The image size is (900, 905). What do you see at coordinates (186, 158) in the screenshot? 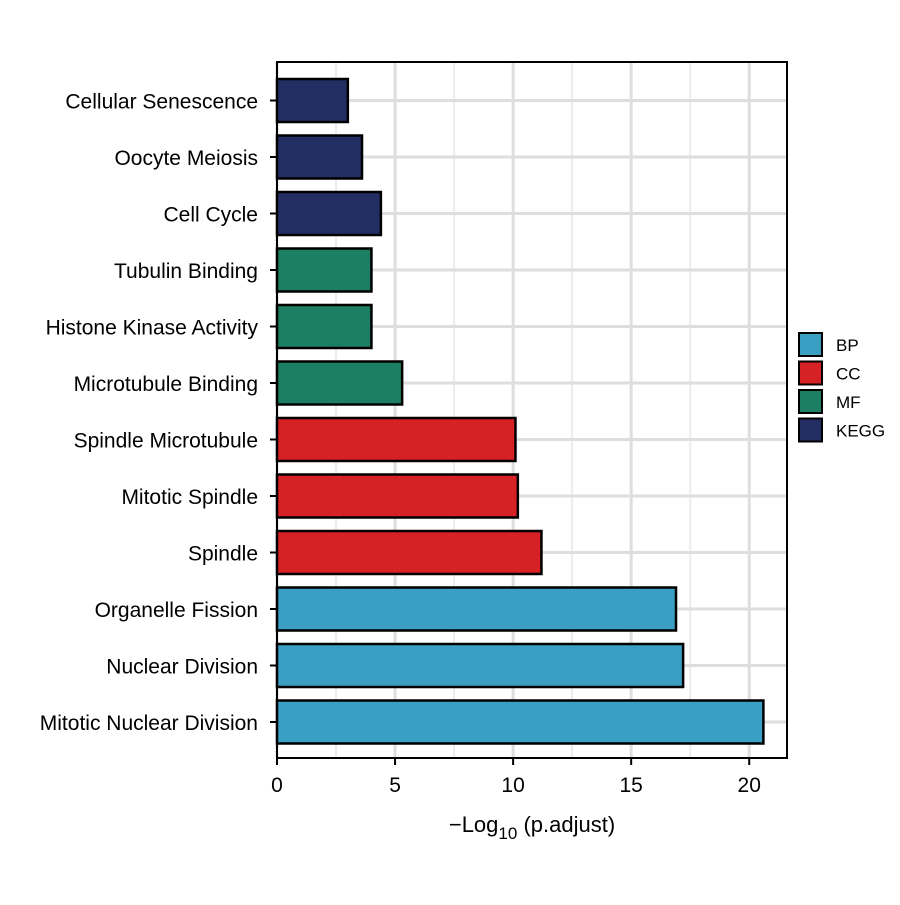
I see `y-tick-label: Oocyte Meiosis` at bounding box center [186, 158].